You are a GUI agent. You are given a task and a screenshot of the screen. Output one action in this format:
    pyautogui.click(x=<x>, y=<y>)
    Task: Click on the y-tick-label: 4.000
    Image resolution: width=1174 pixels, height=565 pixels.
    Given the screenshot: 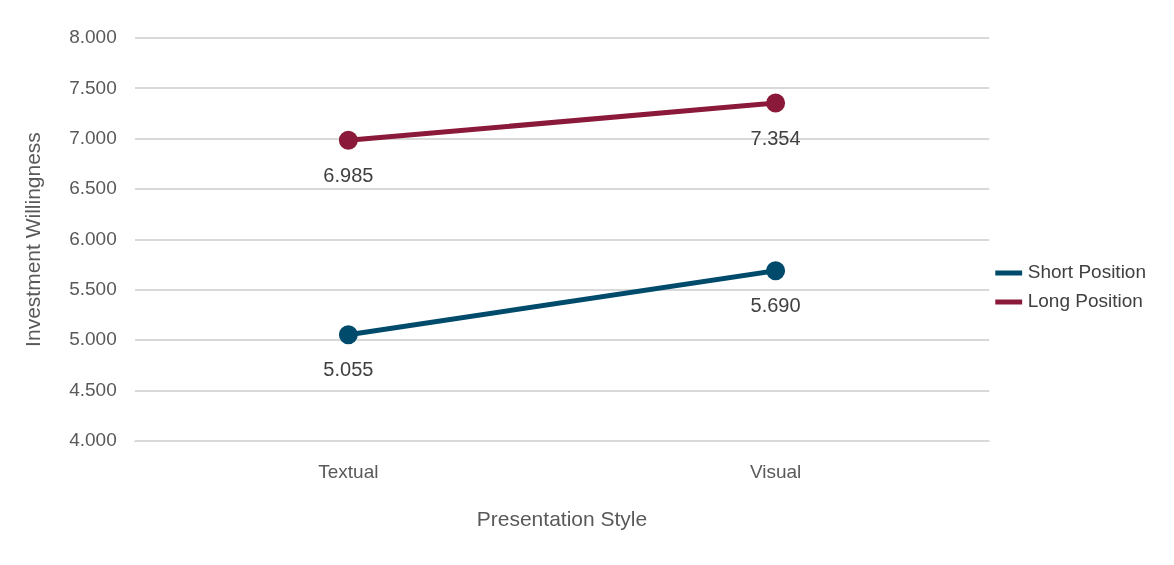 What is the action you would take?
    pyautogui.click(x=93, y=440)
    